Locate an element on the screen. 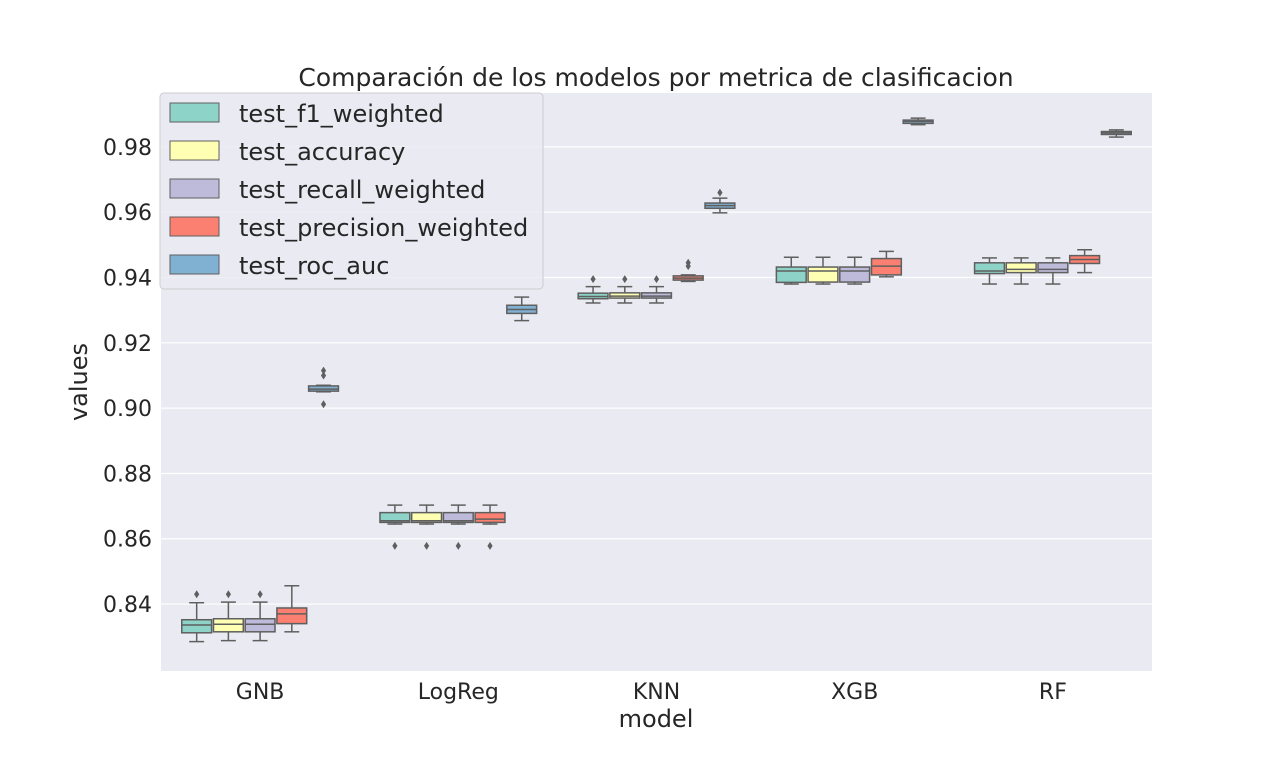 The height and width of the screenshot is (768, 1280). y-tick-label: 0.90 is located at coordinates (127, 409).